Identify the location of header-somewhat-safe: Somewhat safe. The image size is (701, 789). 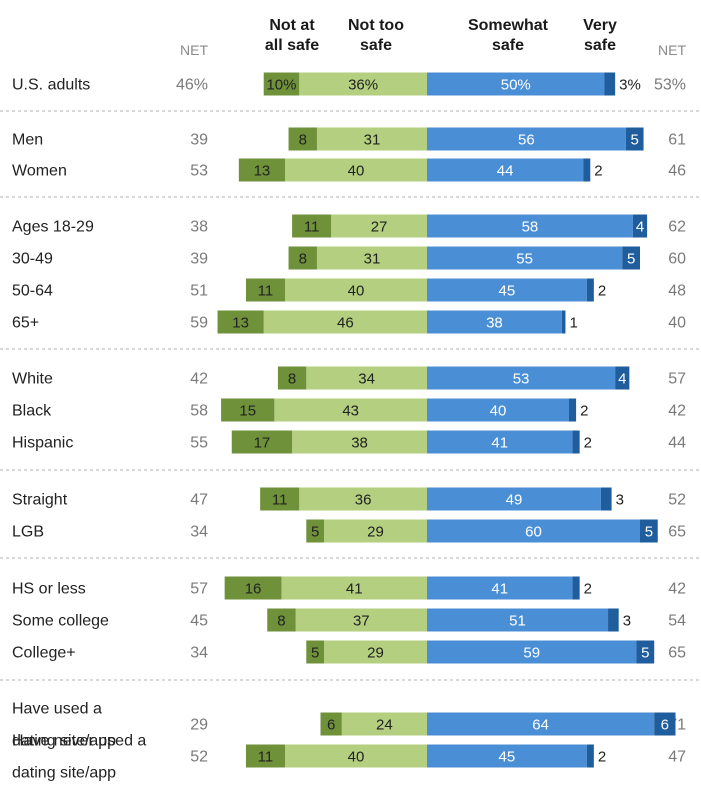
(508, 35).